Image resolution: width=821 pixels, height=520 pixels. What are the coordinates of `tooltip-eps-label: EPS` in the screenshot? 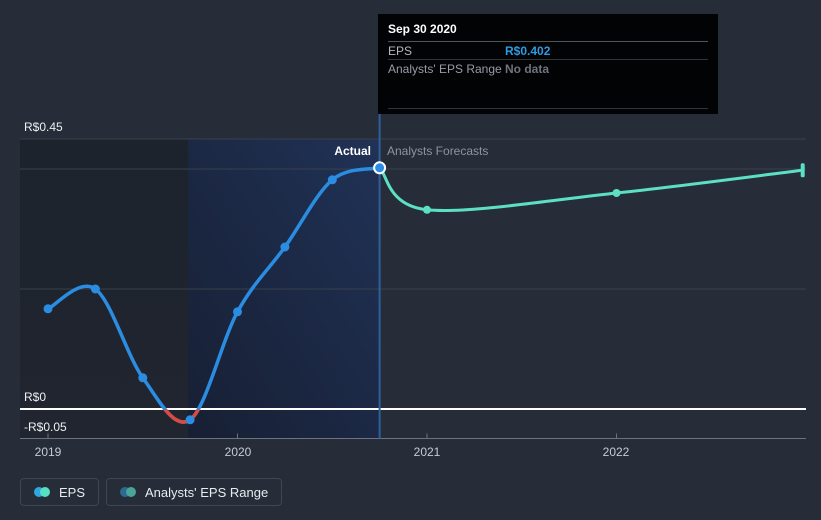 It's located at (400, 50).